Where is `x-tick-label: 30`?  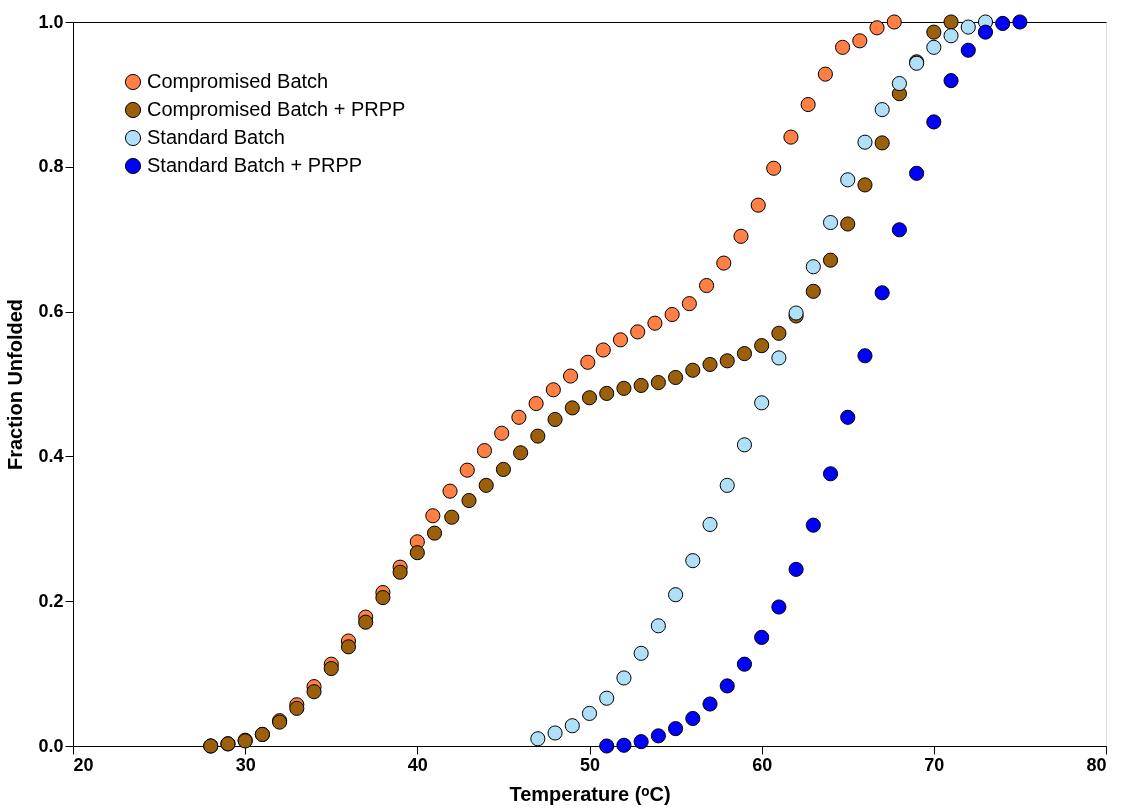
x-tick-label: 30 is located at coordinates (245, 764).